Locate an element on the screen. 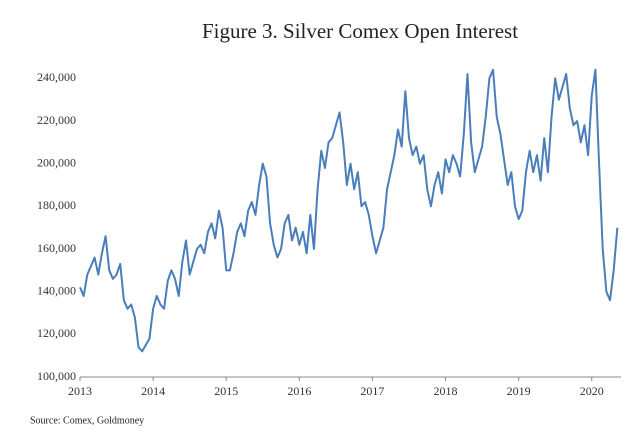 The height and width of the screenshot is (437, 640). y-tick-label: 240,000 is located at coordinates (56, 77).